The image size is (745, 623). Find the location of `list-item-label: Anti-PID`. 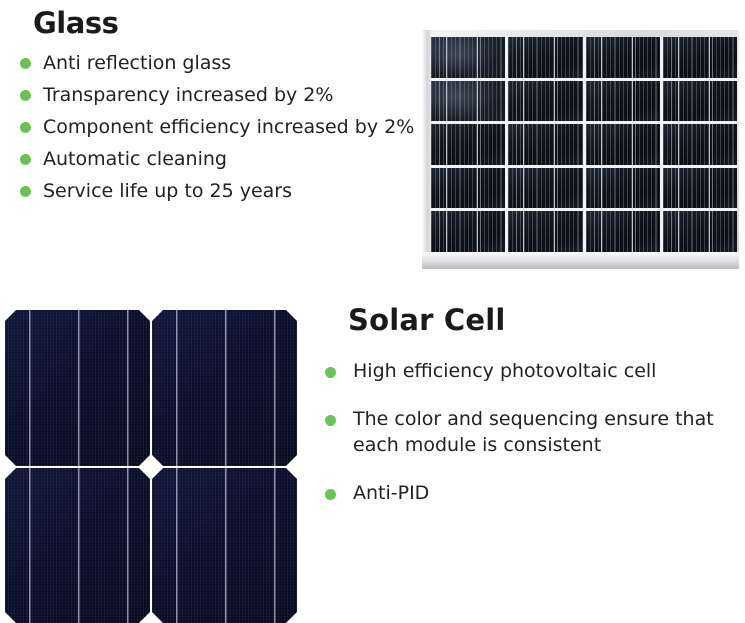

list-item-label: Anti-PID is located at coordinates (391, 493).